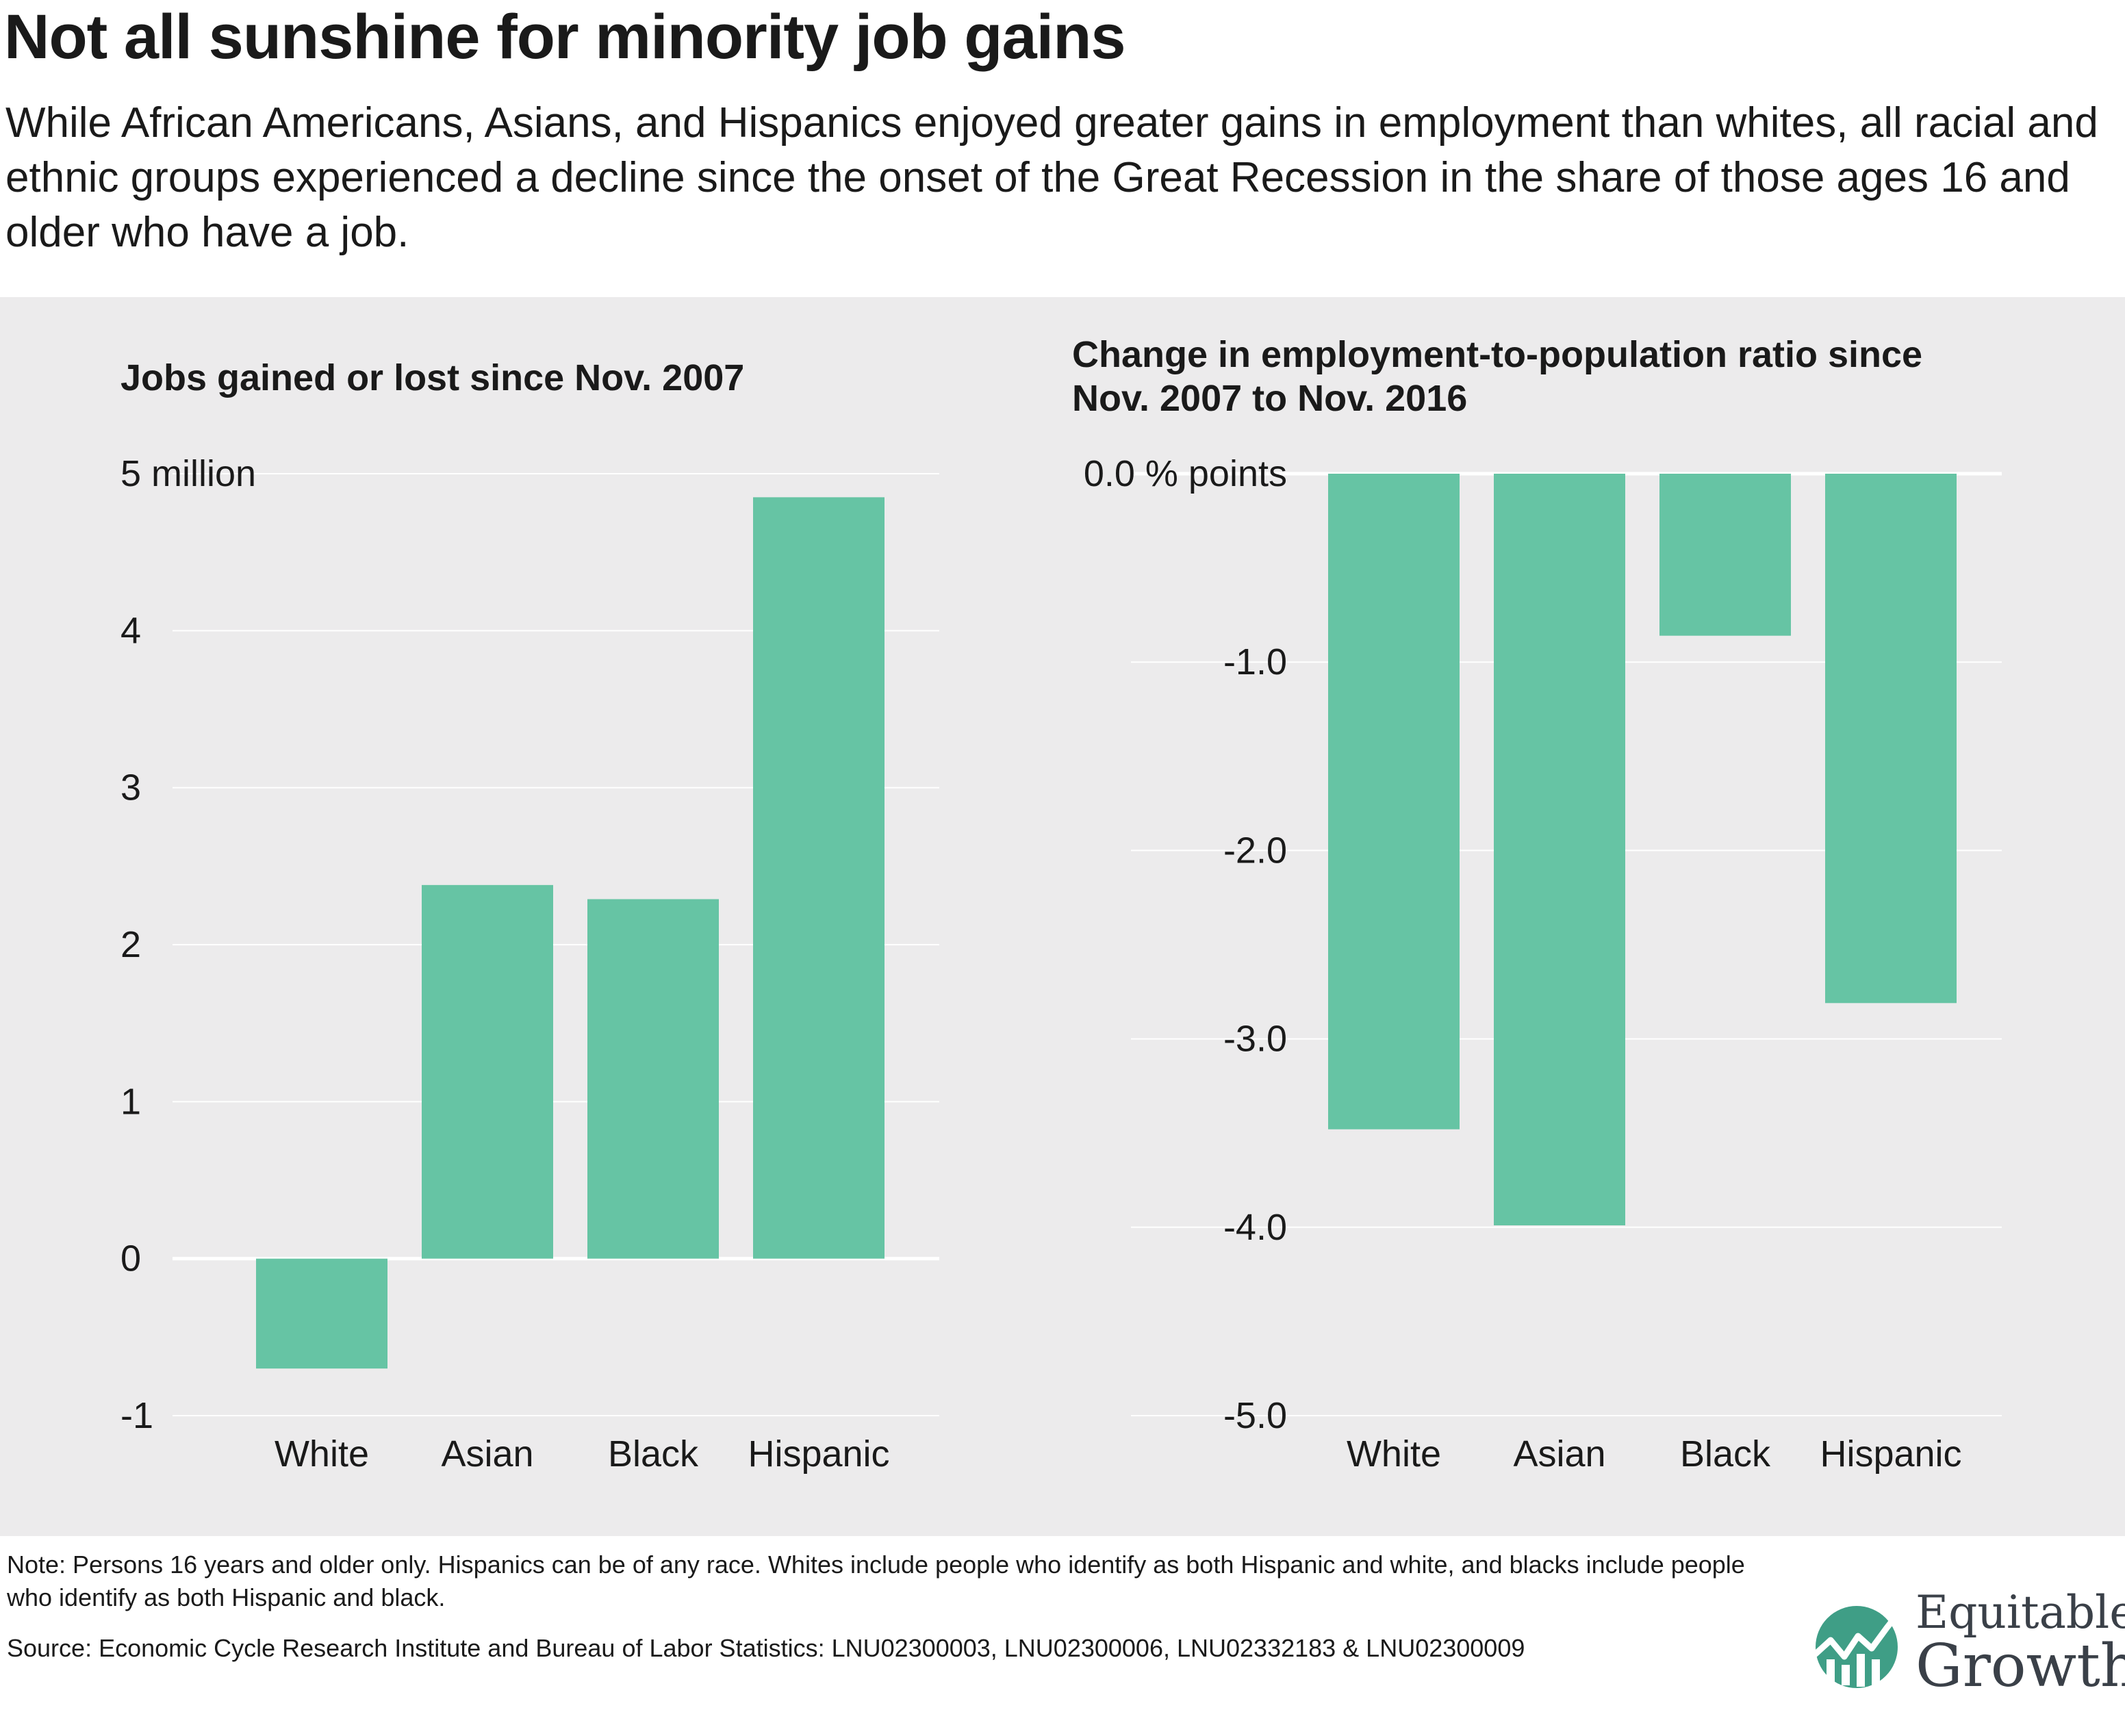 The height and width of the screenshot is (1736, 2125). I want to click on y-tick-label: -4.0, so click(1255, 1227).